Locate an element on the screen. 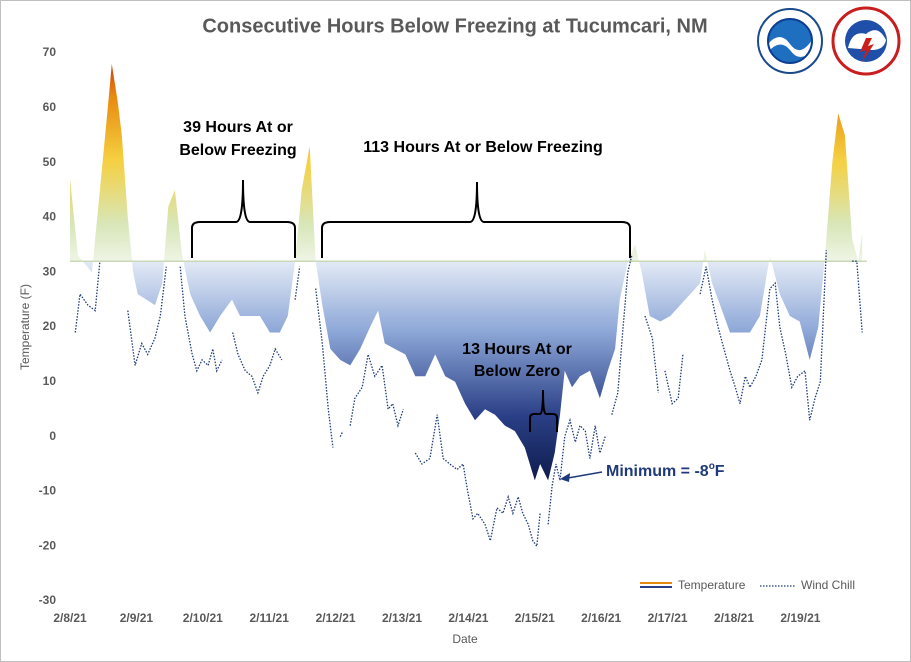 This screenshot has height=662, width=911. x-tick-label: 2/8/21 is located at coordinates (70, 618).